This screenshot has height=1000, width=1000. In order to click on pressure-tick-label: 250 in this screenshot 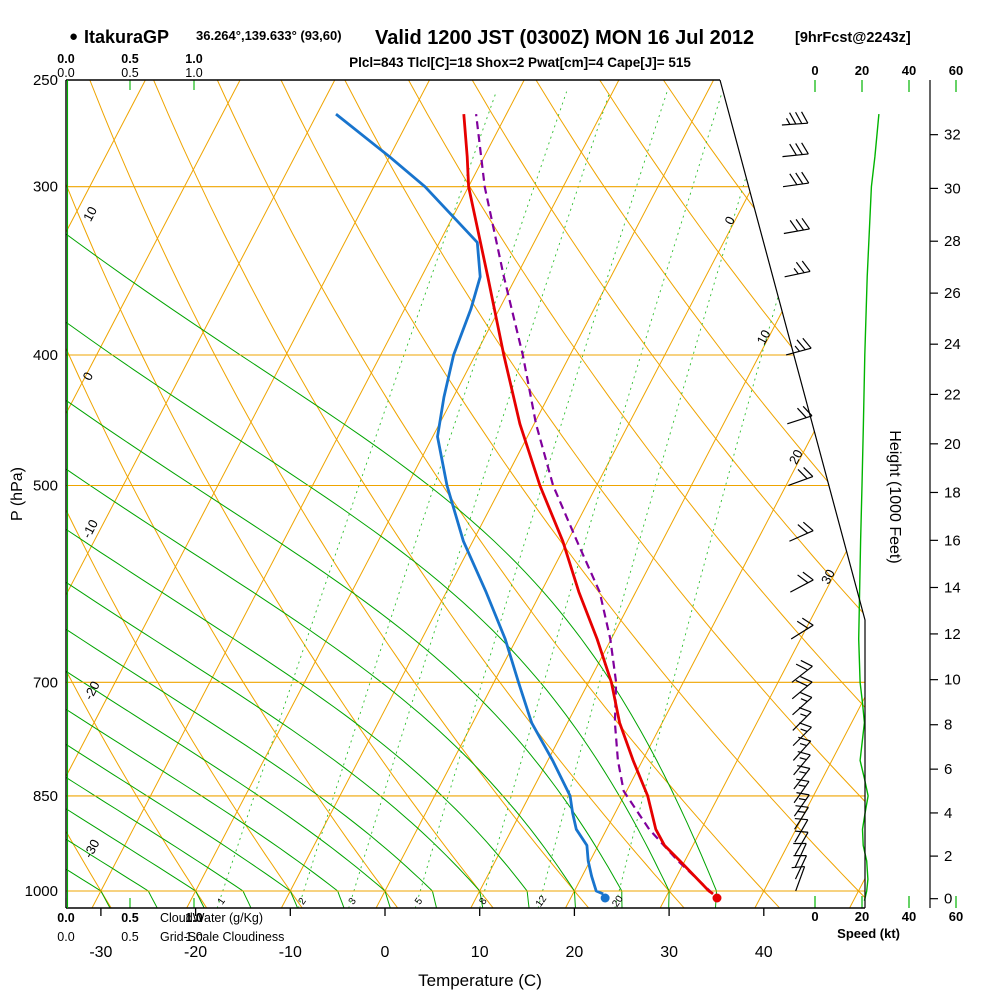, I will do `click(45, 80)`.